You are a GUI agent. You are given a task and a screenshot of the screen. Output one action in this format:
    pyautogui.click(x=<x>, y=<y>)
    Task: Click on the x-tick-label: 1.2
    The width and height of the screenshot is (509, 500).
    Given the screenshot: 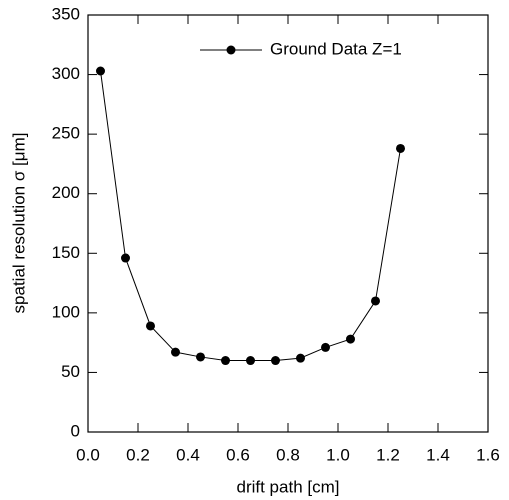 What is the action you would take?
    pyautogui.click(x=388, y=454)
    